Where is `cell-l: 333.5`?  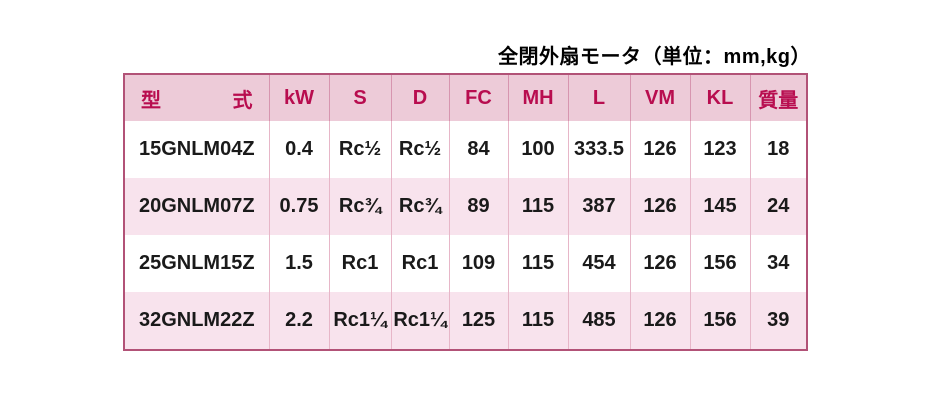 cell-l: 333.5 is located at coordinates (598, 149).